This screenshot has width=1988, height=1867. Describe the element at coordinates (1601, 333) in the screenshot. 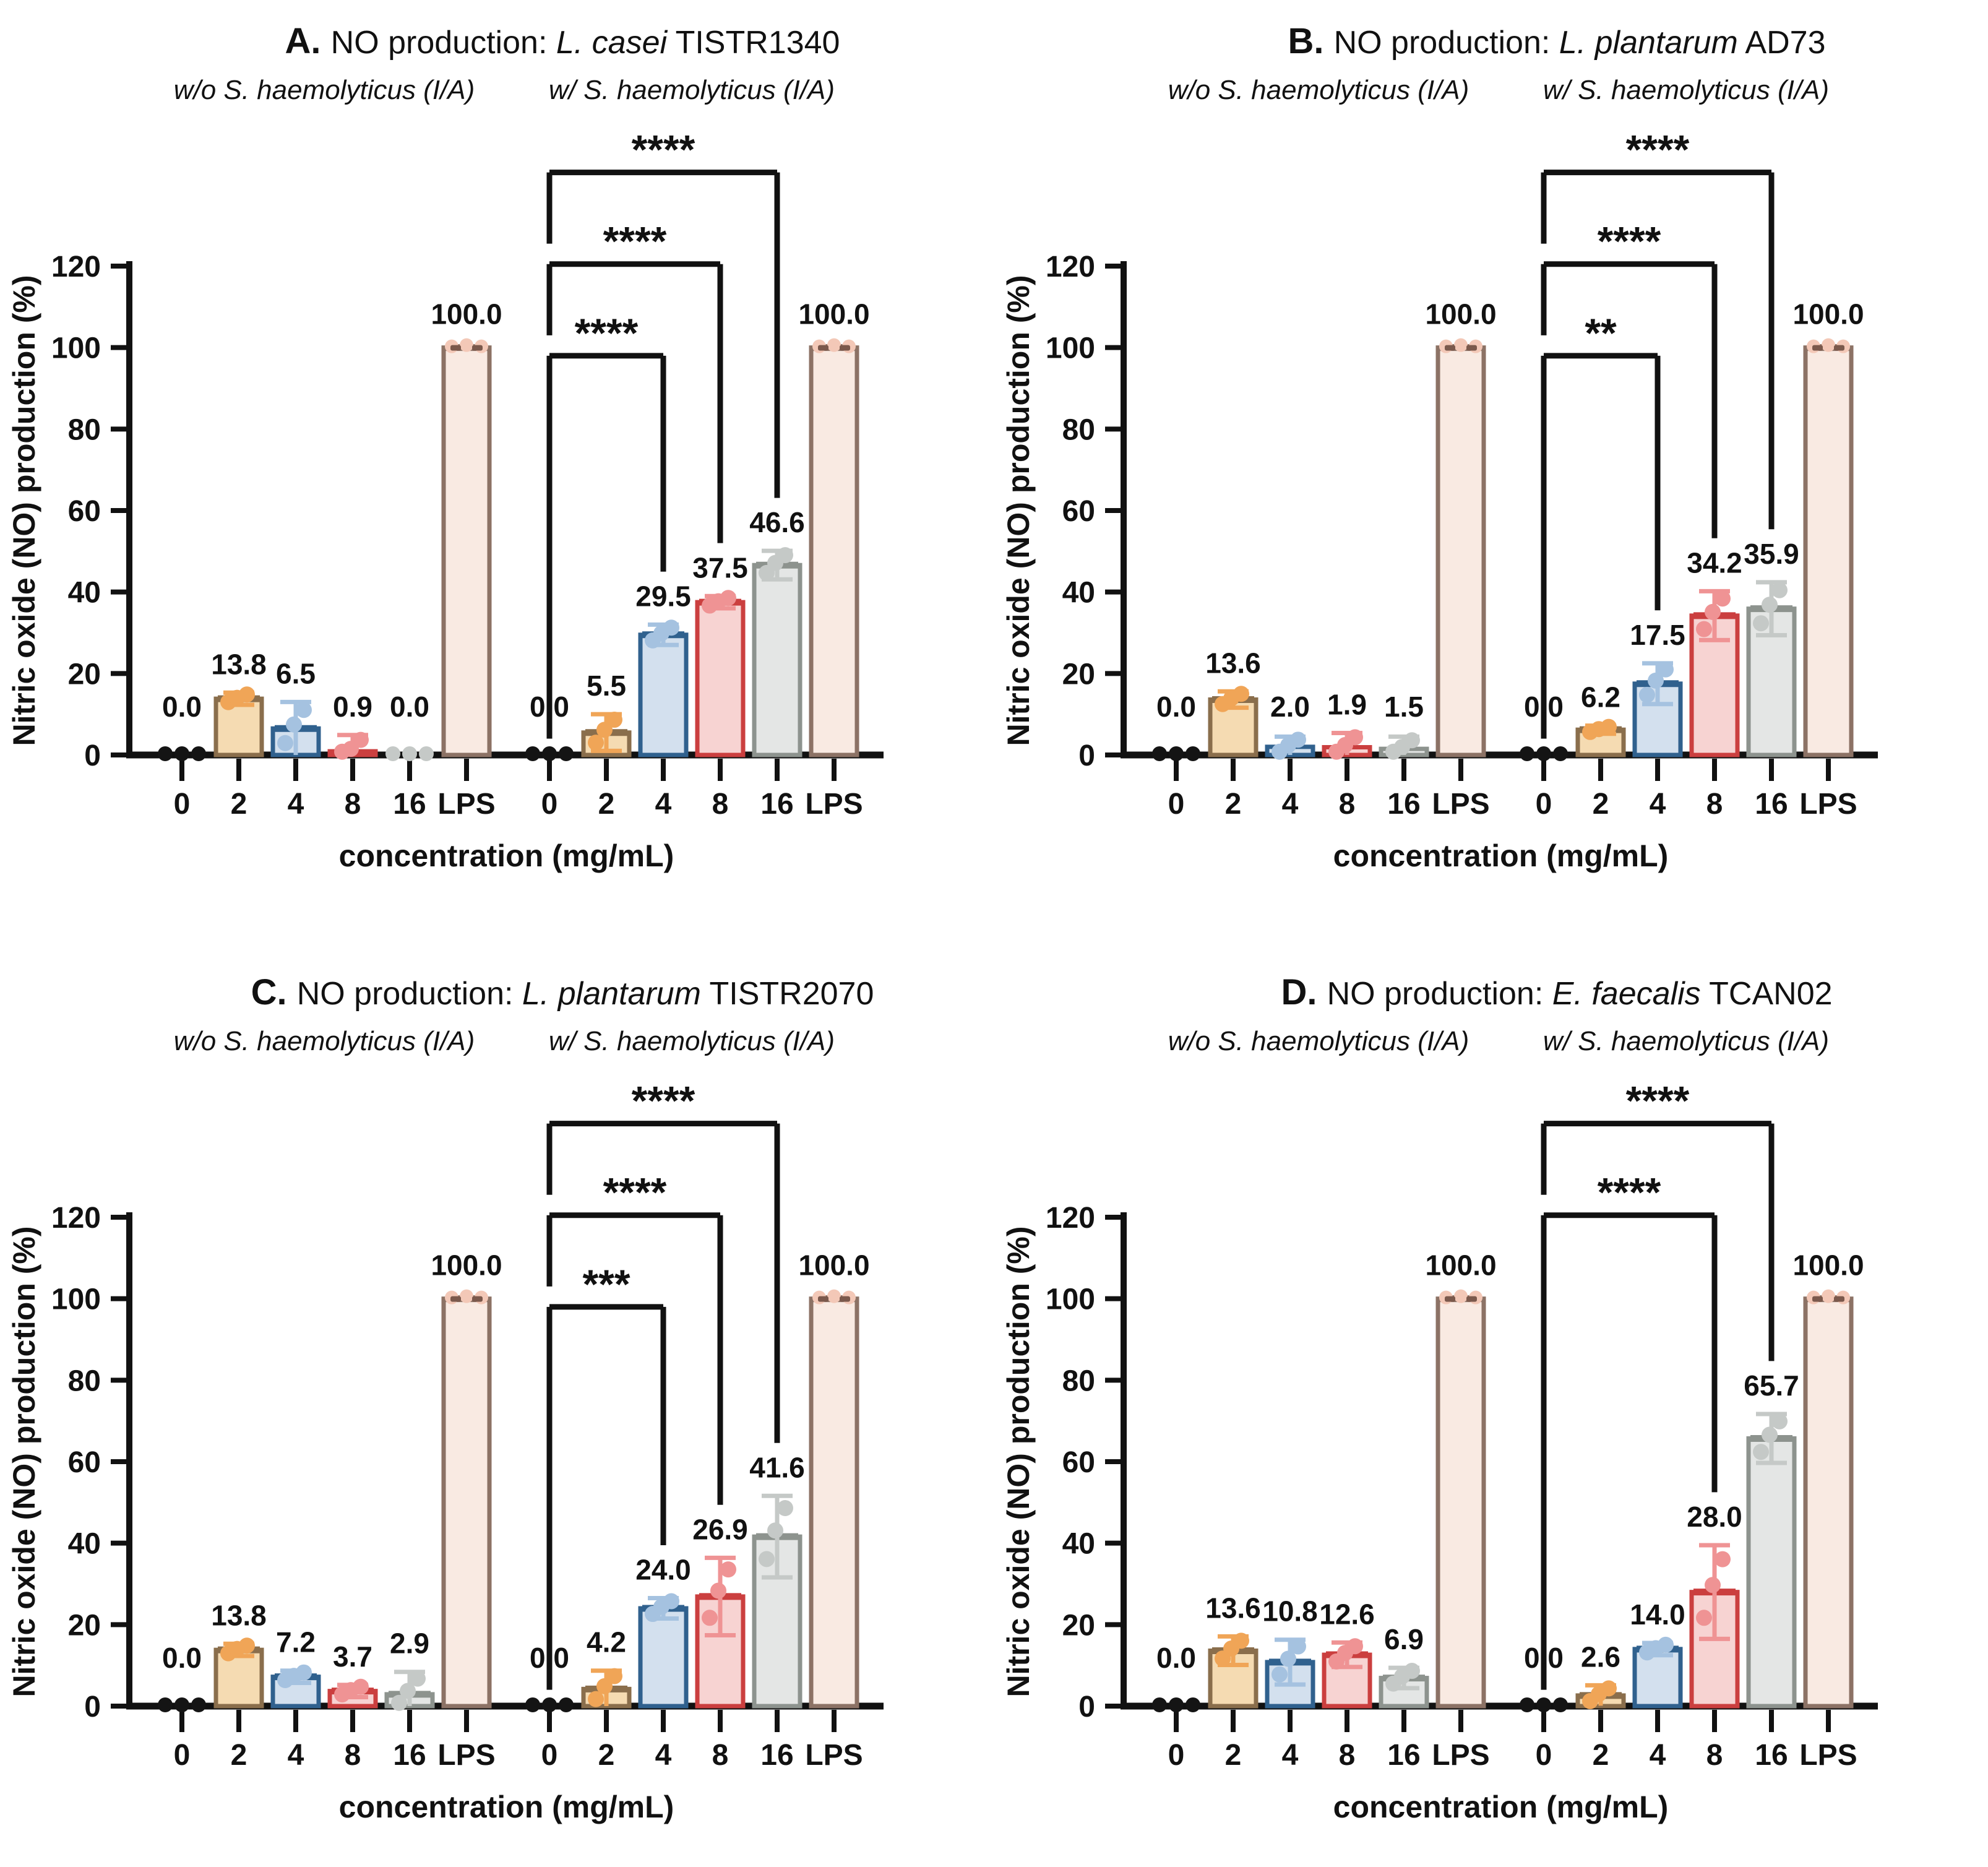

I see `significance-stars: **` at that location.